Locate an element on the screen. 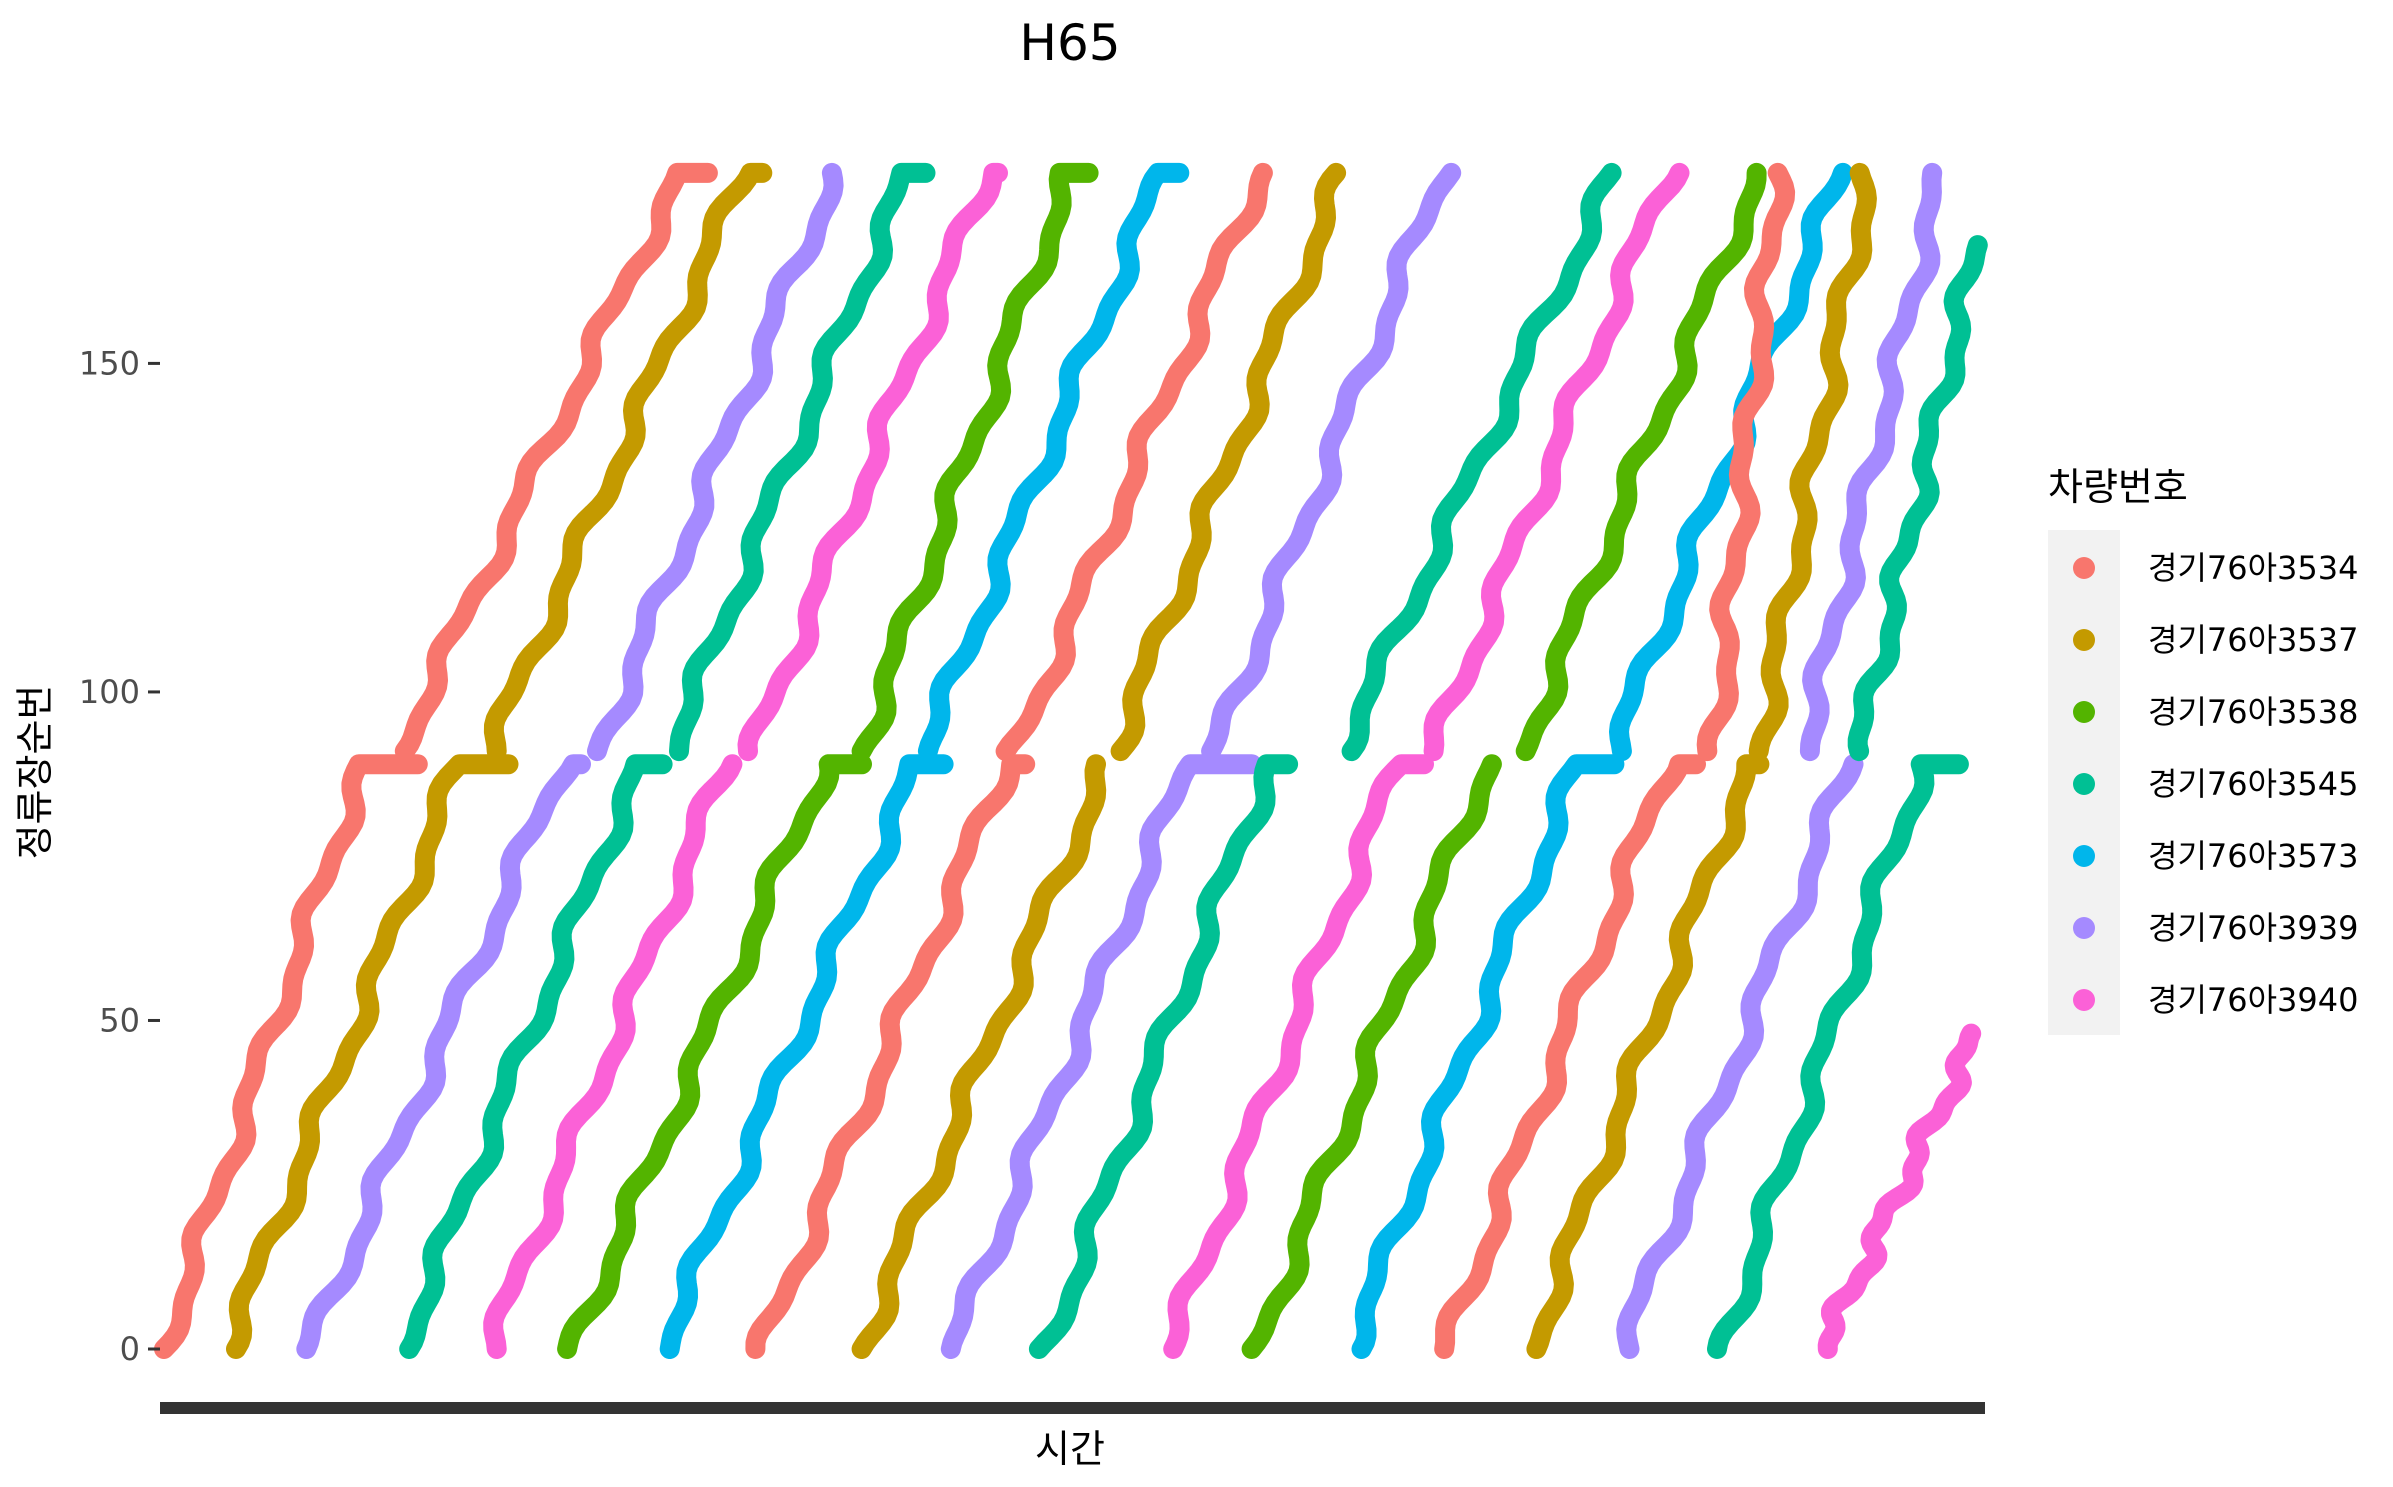 The width and height of the screenshot is (2393, 1487). legend-label: 경기76아3538 is located at coordinates (2253, 712).